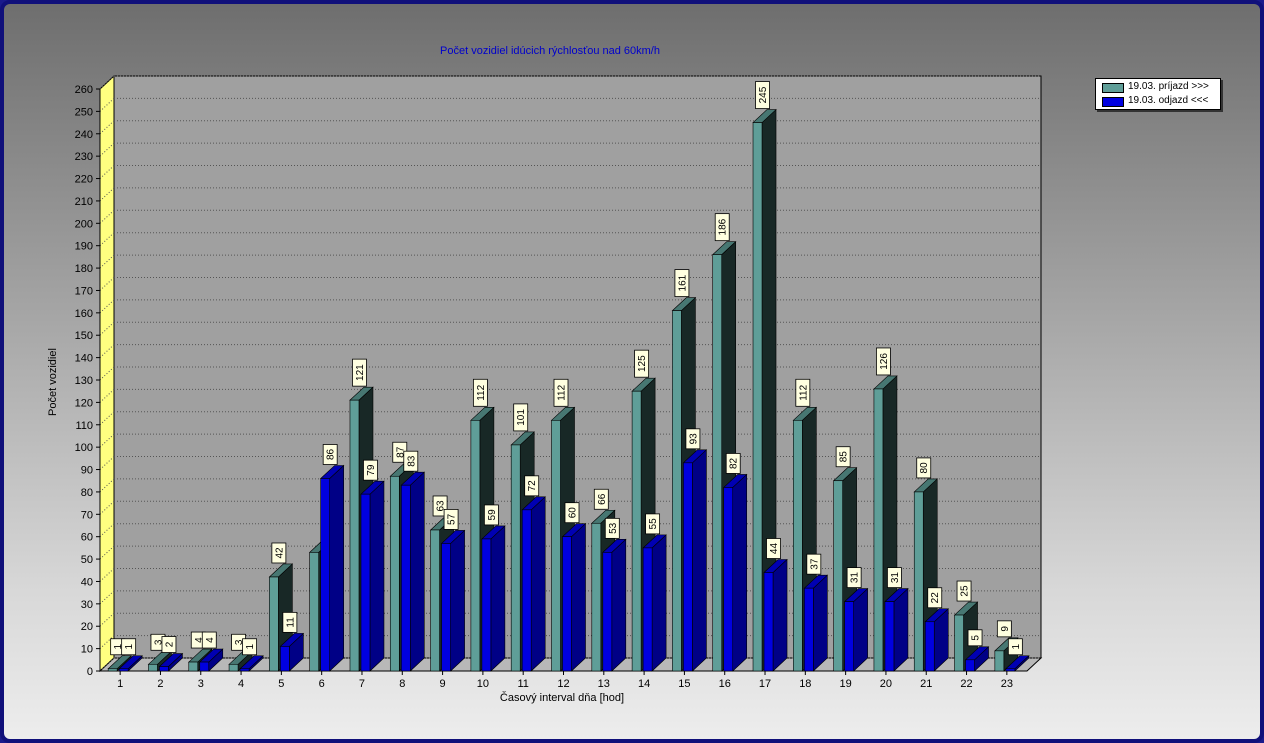 The height and width of the screenshot is (743, 1264). Describe the element at coordinates (84, 157) in the screenshot. I see `y-tick-label: 230` at that location.